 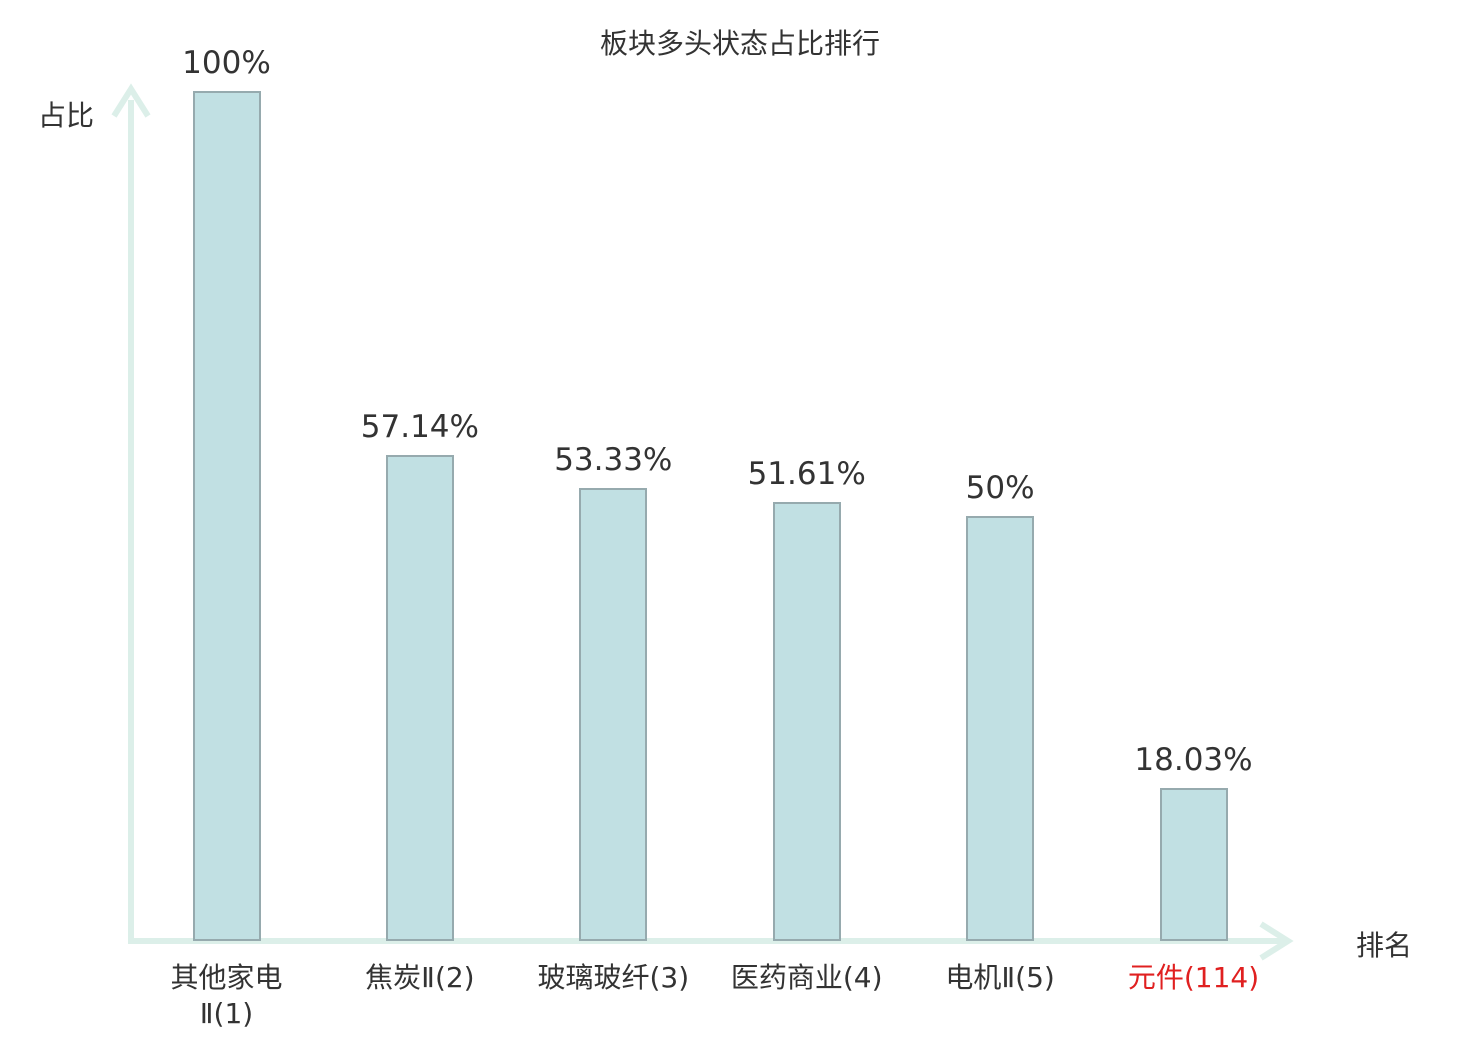 I want to click on chart-title: 板块多头状态占比排行, so click(x=739, y=43).